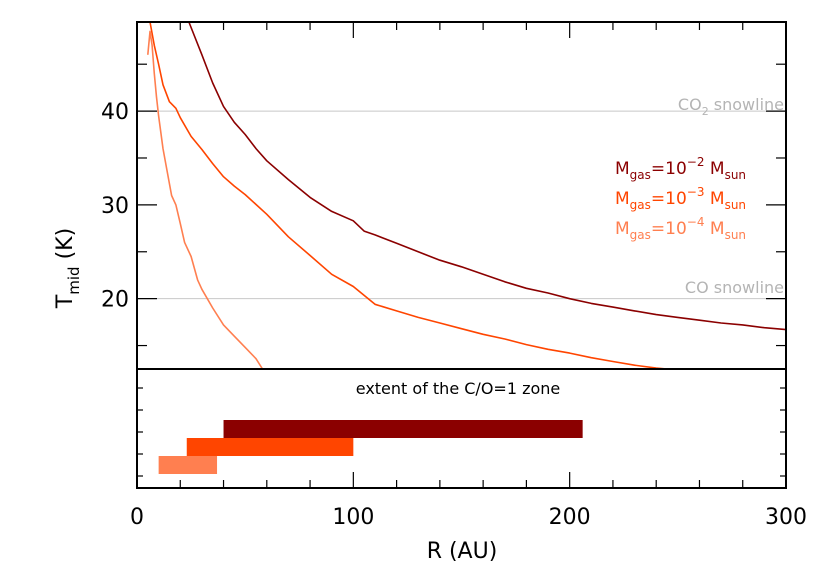 Image resolution: width=817 pixels, height=579 pixels. What do you see at coordinates (353, 517) in the screenshot?
I see `x-tick-label: 100` at bounding box center [353, 517].